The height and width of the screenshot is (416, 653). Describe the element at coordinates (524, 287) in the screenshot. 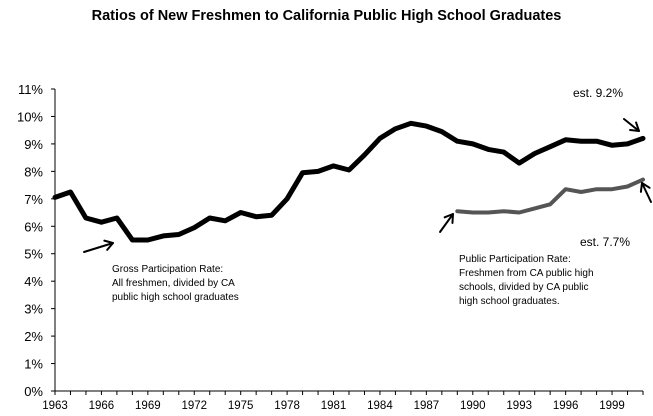

I see `public-rate-annotation: schools, divided by CA public` at that location.